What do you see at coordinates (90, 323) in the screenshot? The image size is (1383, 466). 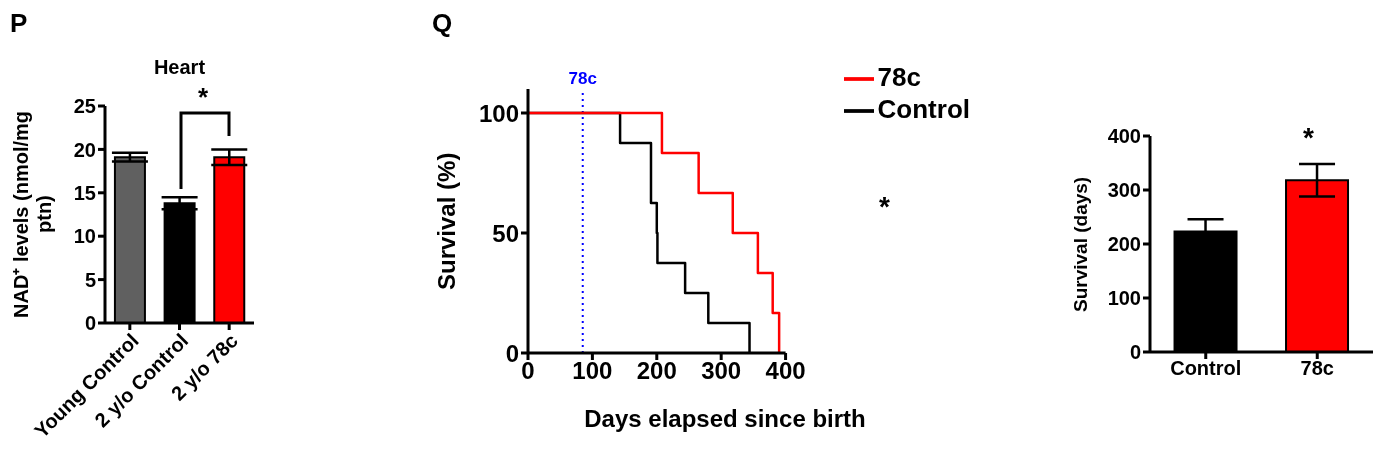 I see `y-tick-label: 0` at bounding box center [90, 323].